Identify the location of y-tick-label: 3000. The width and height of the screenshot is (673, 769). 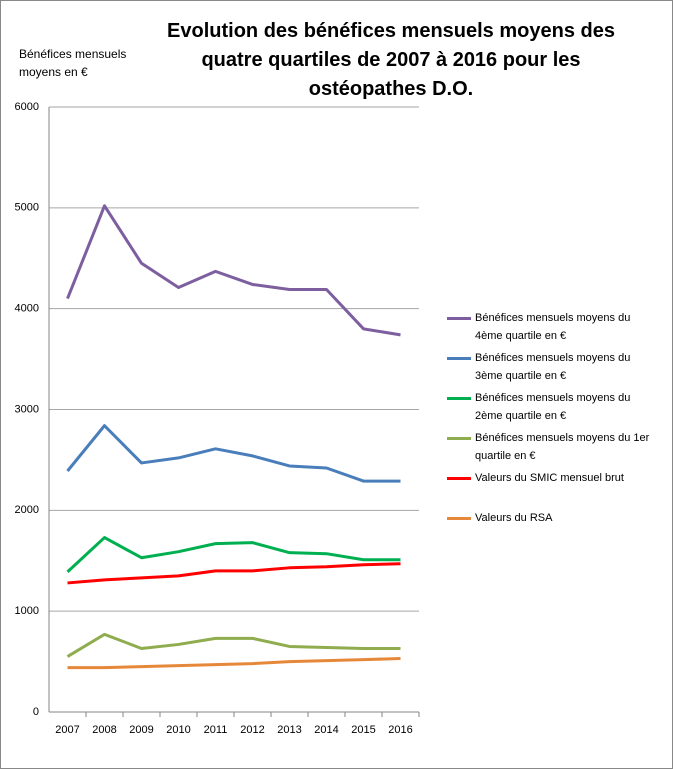
(27, 409).